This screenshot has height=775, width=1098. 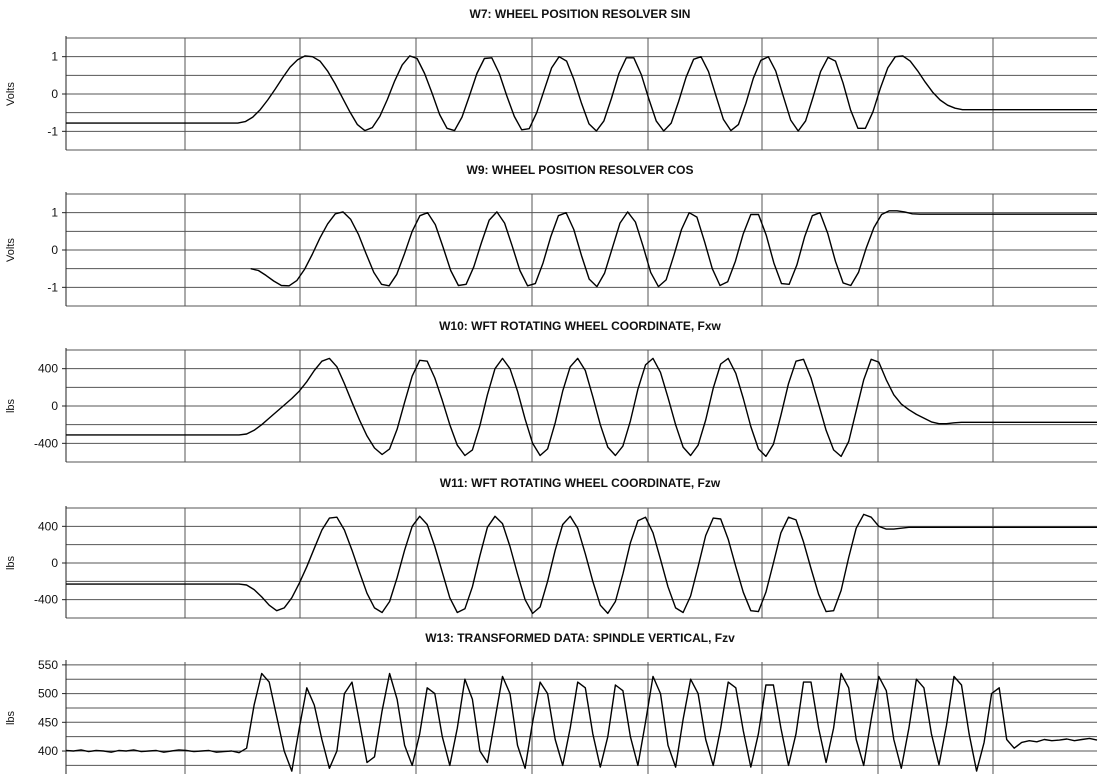 What do you see at coordinates (580, 326) in the screenshot?
I see `panel-title: W10: WFT ROTATING WHEEL COORDINATE, Fxw` at bounding box center [580, 326].